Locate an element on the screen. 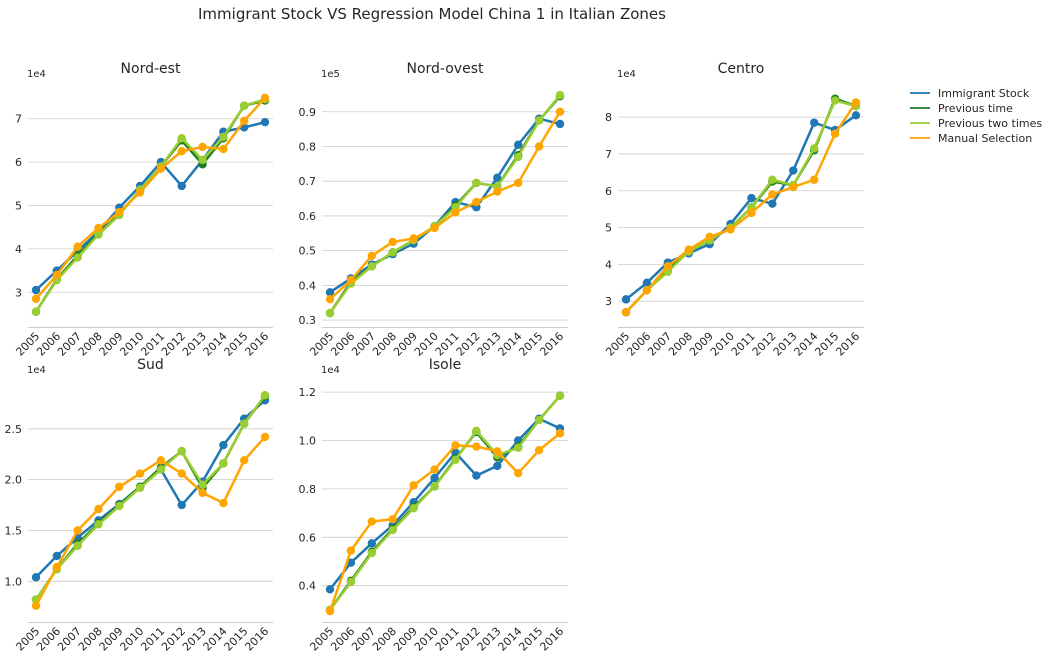  subplot-title: Nord-ovest is located at coordinates (446, 69).